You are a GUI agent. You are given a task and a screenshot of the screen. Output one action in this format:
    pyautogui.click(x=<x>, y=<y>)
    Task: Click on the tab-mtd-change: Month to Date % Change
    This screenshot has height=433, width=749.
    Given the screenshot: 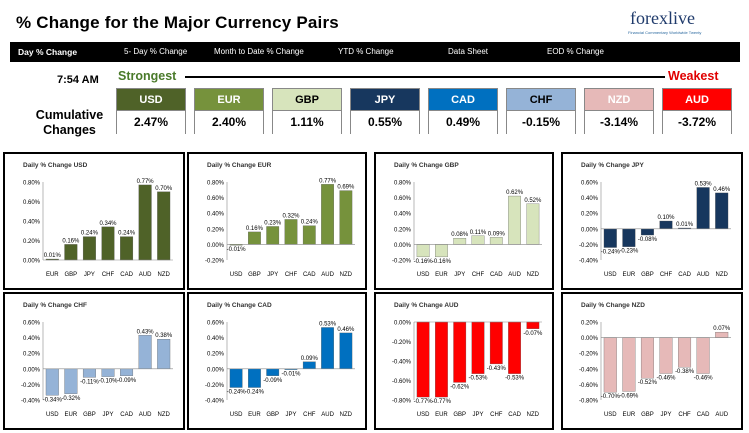 What is the action you would take?
    pyautogui.click(x=259, y=51)
    